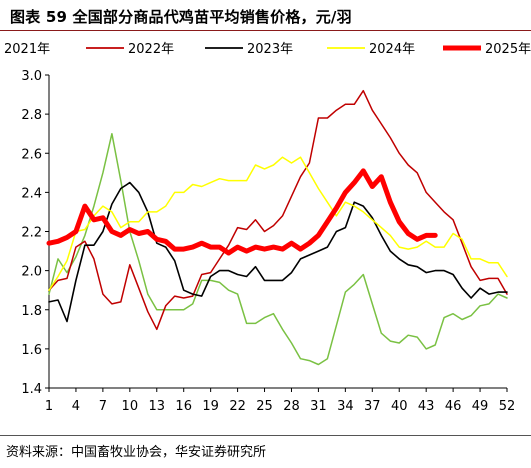  I want to click on x-tick-label: 43, so click(426, 406).